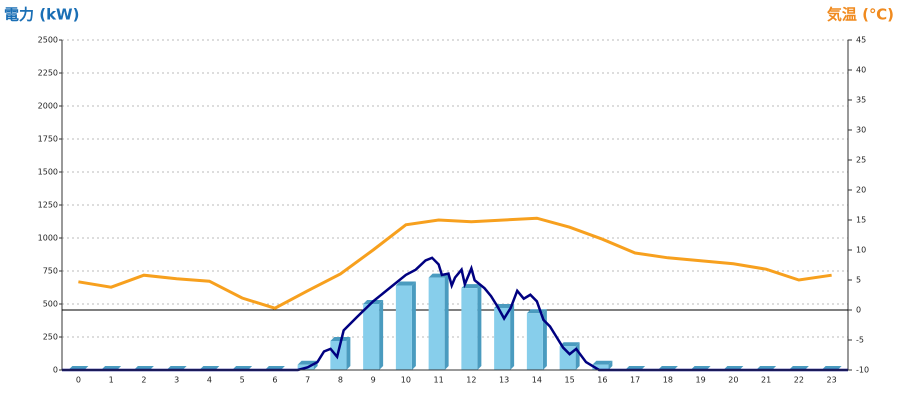 The image size is (900, 404). Describe the element at coordinates (861, 40) in the screenshot. I see `y2-tick-label: 45` at that location.